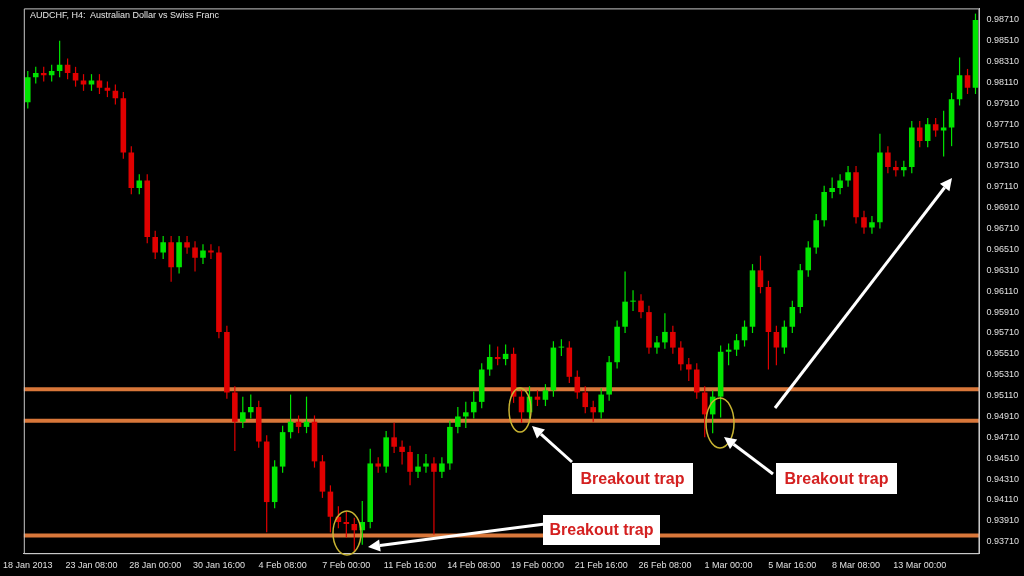  Describe the element at coordinates (1003, 61) in the screenshot. I see `y-tick-label: 0.98310` at that location.